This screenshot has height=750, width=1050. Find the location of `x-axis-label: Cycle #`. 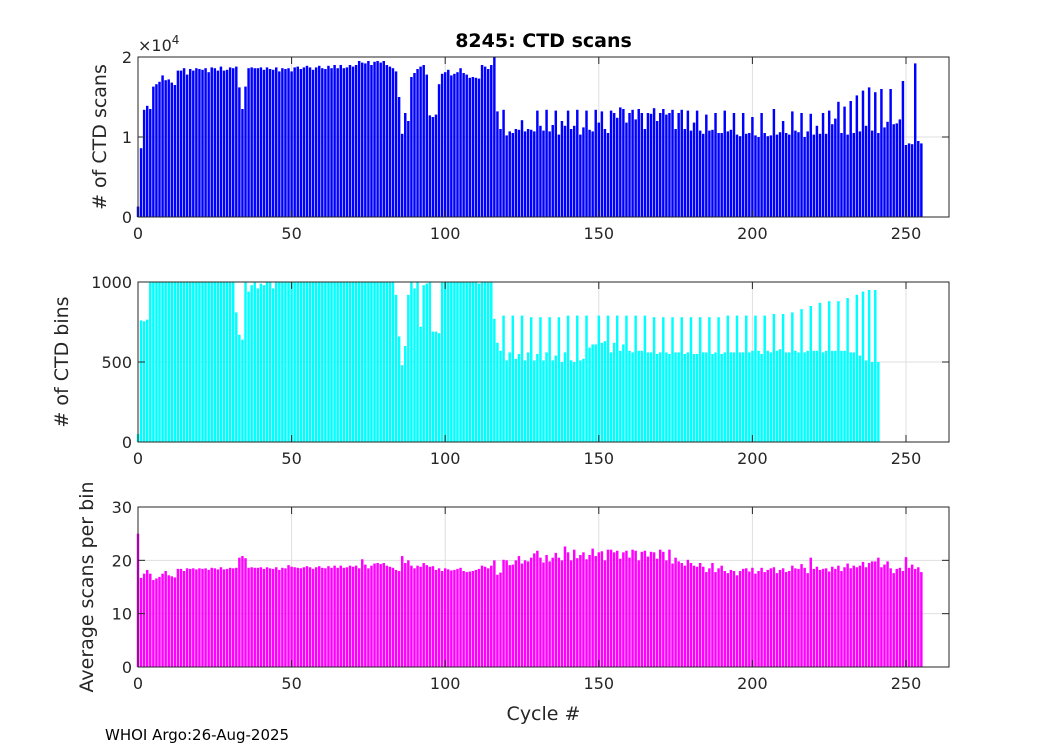

x-axis-label: Cycle # is located at coordinates (544, 714).